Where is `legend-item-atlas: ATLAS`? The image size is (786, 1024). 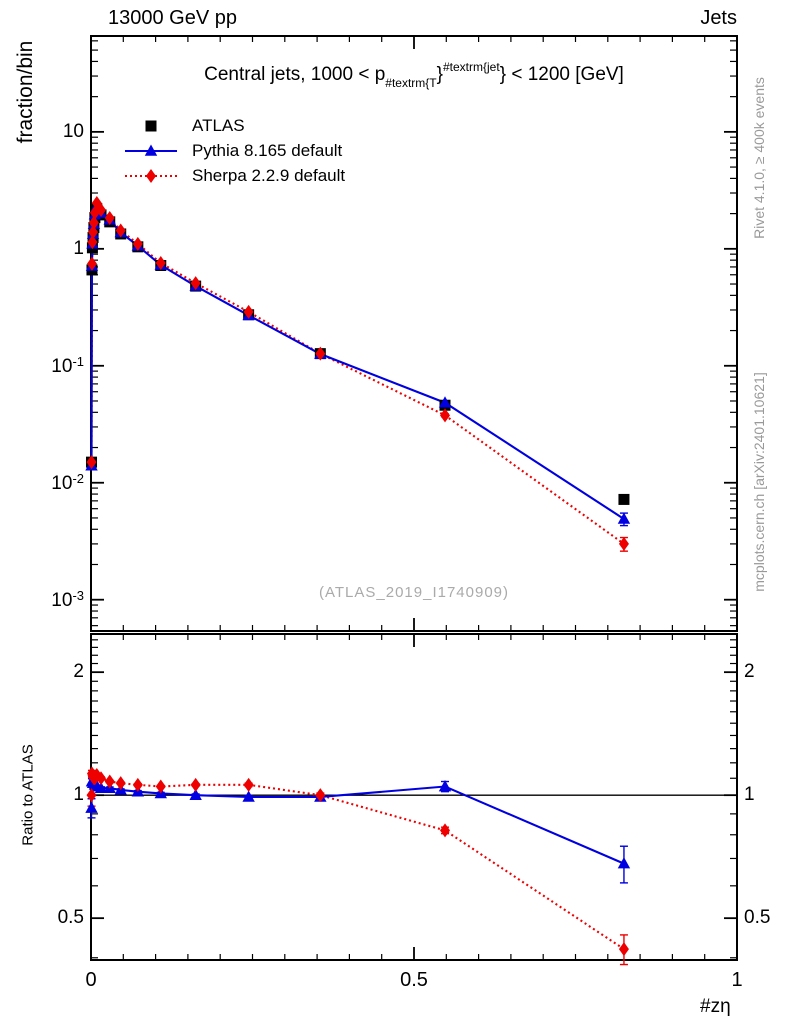 legend-item-atlas: ATLAS is located at coordinates (233, 125).